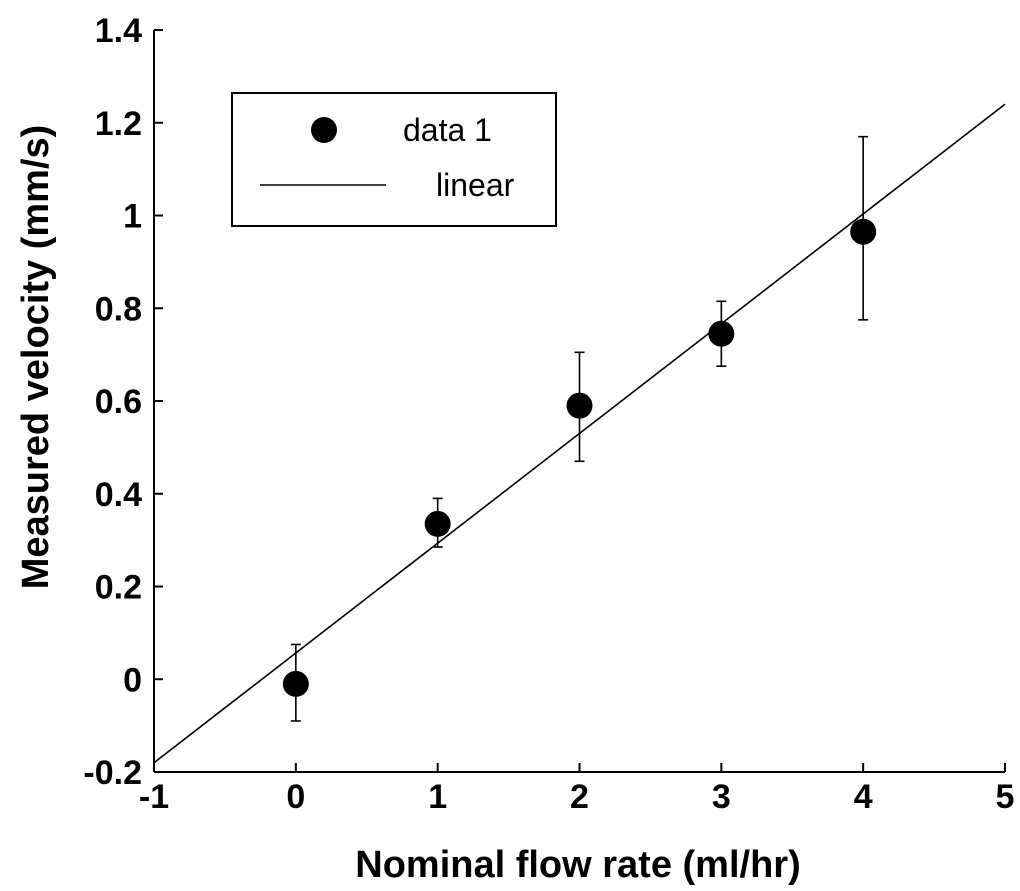 This screenshot has height=891, width=1020. What do you see at coordinates (437, 797) in the screenshot?
I see `x-tick-label: 1` at bounding box center [437, 797].